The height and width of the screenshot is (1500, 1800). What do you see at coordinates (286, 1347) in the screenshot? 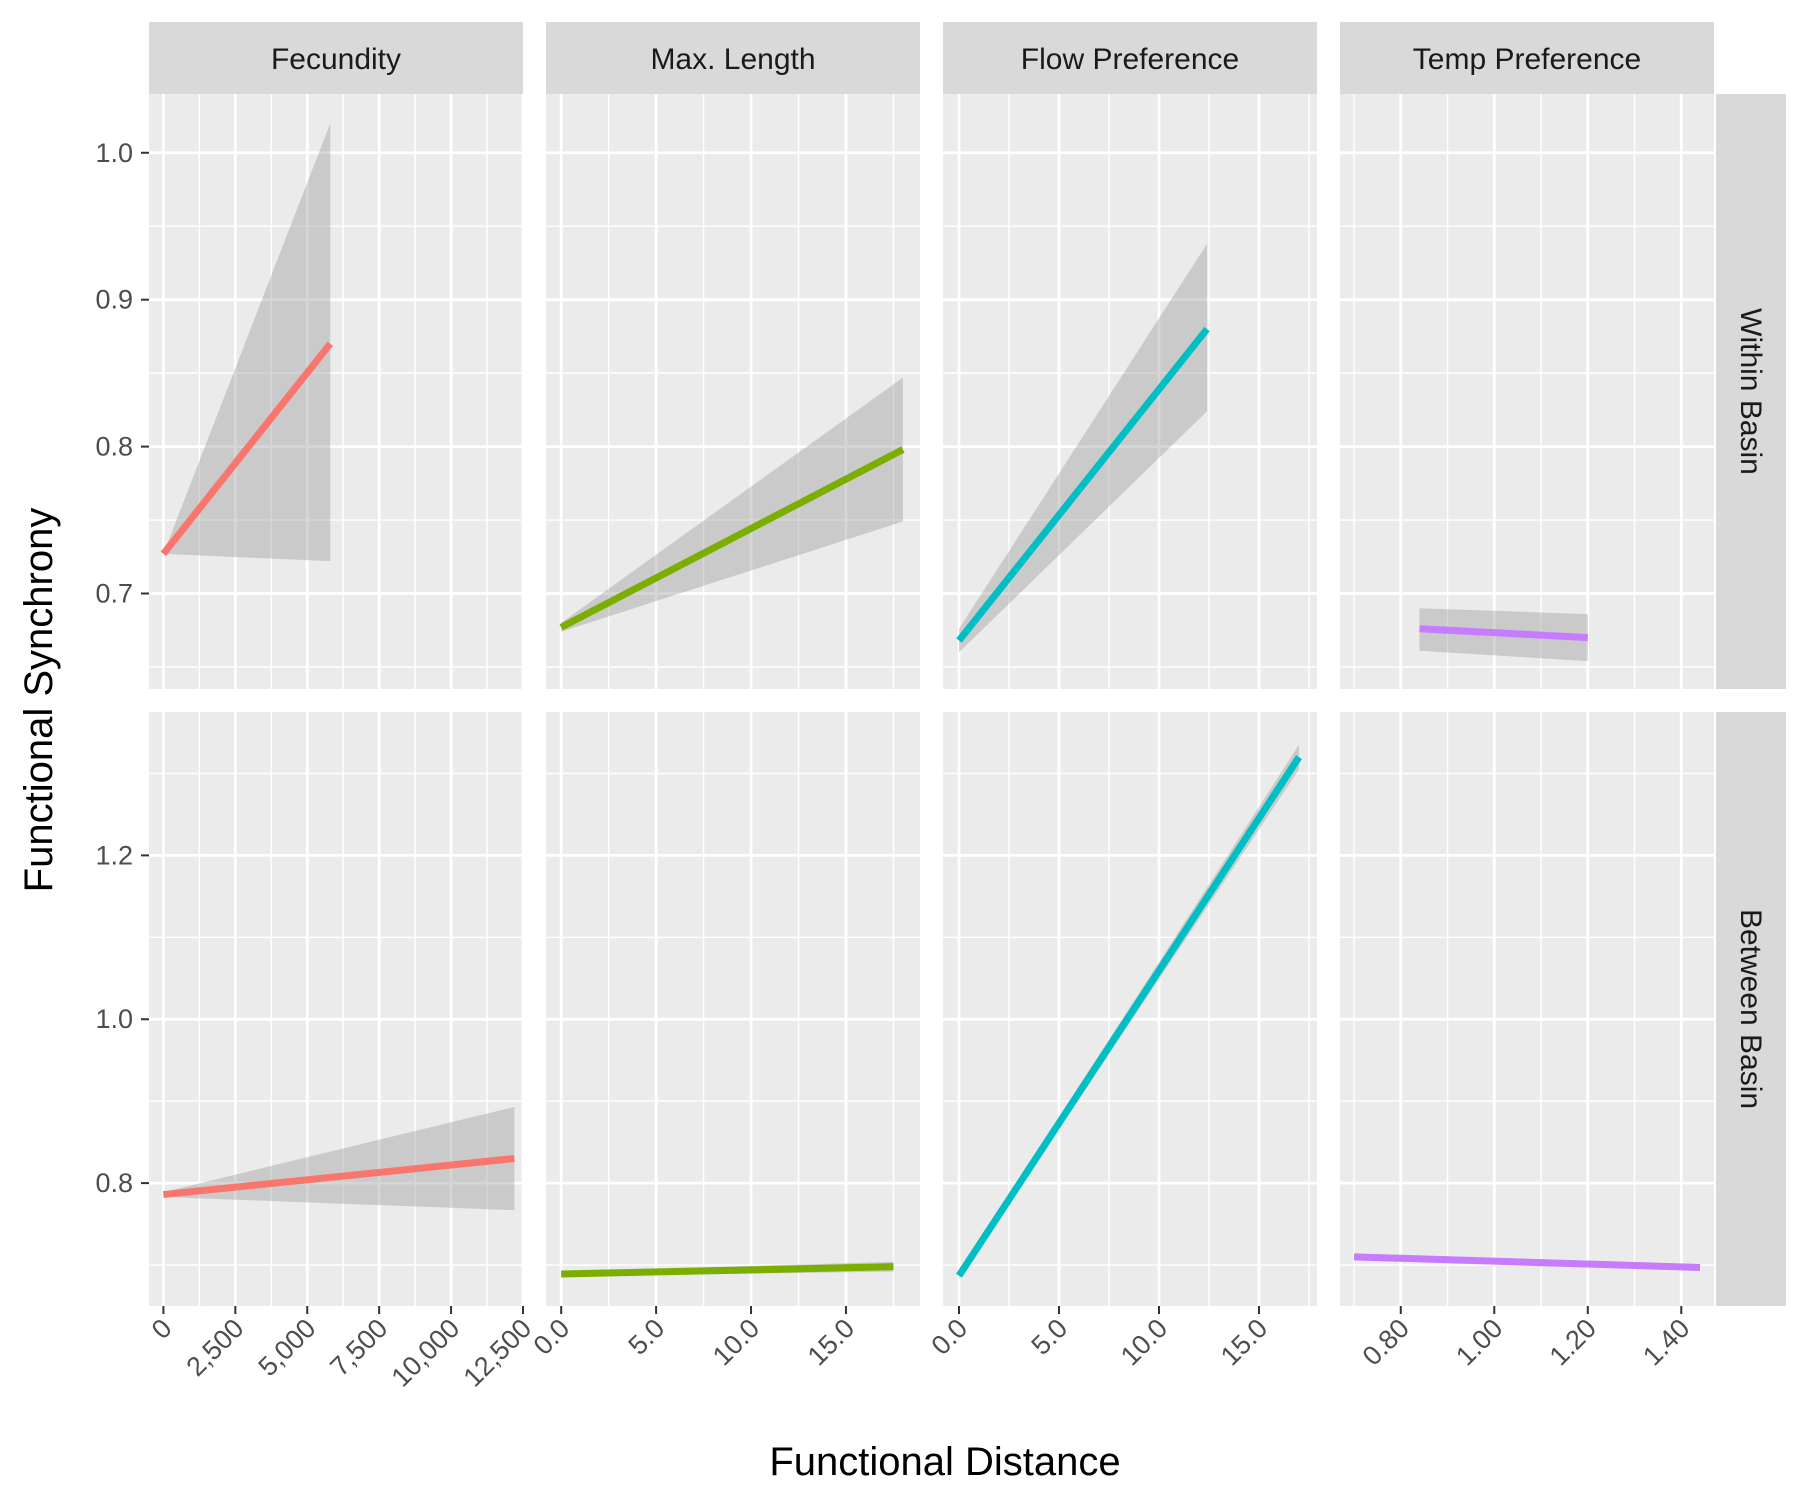
I see `x-tick-label: 5,000` at bounding box center [286, 1347].